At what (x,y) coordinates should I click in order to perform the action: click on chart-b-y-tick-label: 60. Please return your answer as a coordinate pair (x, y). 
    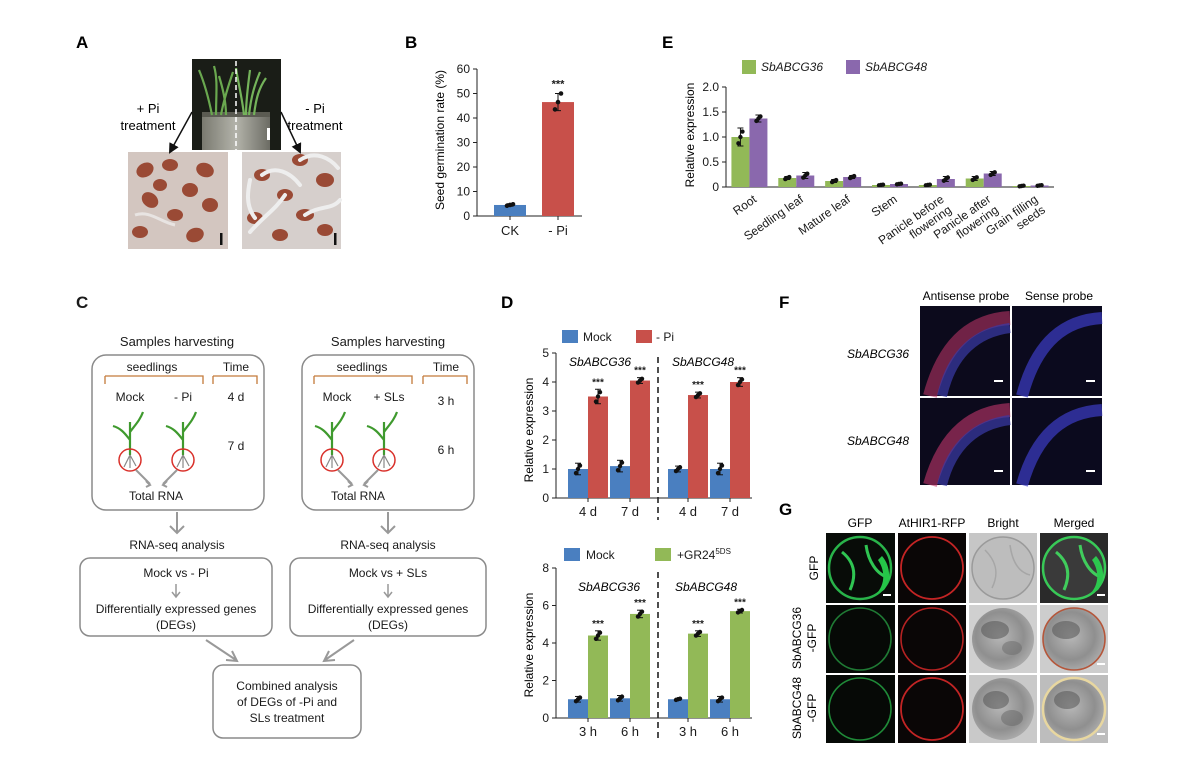
    Looking at the image, I should click on (464, 69).